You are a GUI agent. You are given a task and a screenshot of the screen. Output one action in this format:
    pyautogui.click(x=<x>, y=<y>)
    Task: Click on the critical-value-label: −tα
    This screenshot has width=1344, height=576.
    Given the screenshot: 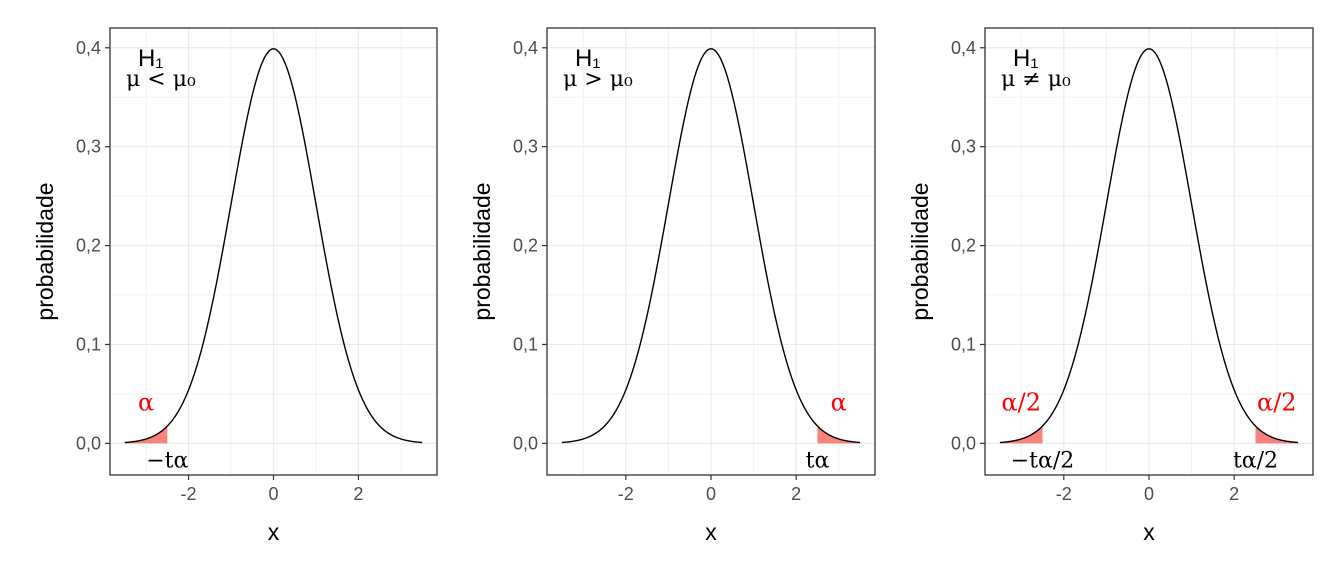 What is the action you would take?
    pyautogui.click(x=167, y=460)
    